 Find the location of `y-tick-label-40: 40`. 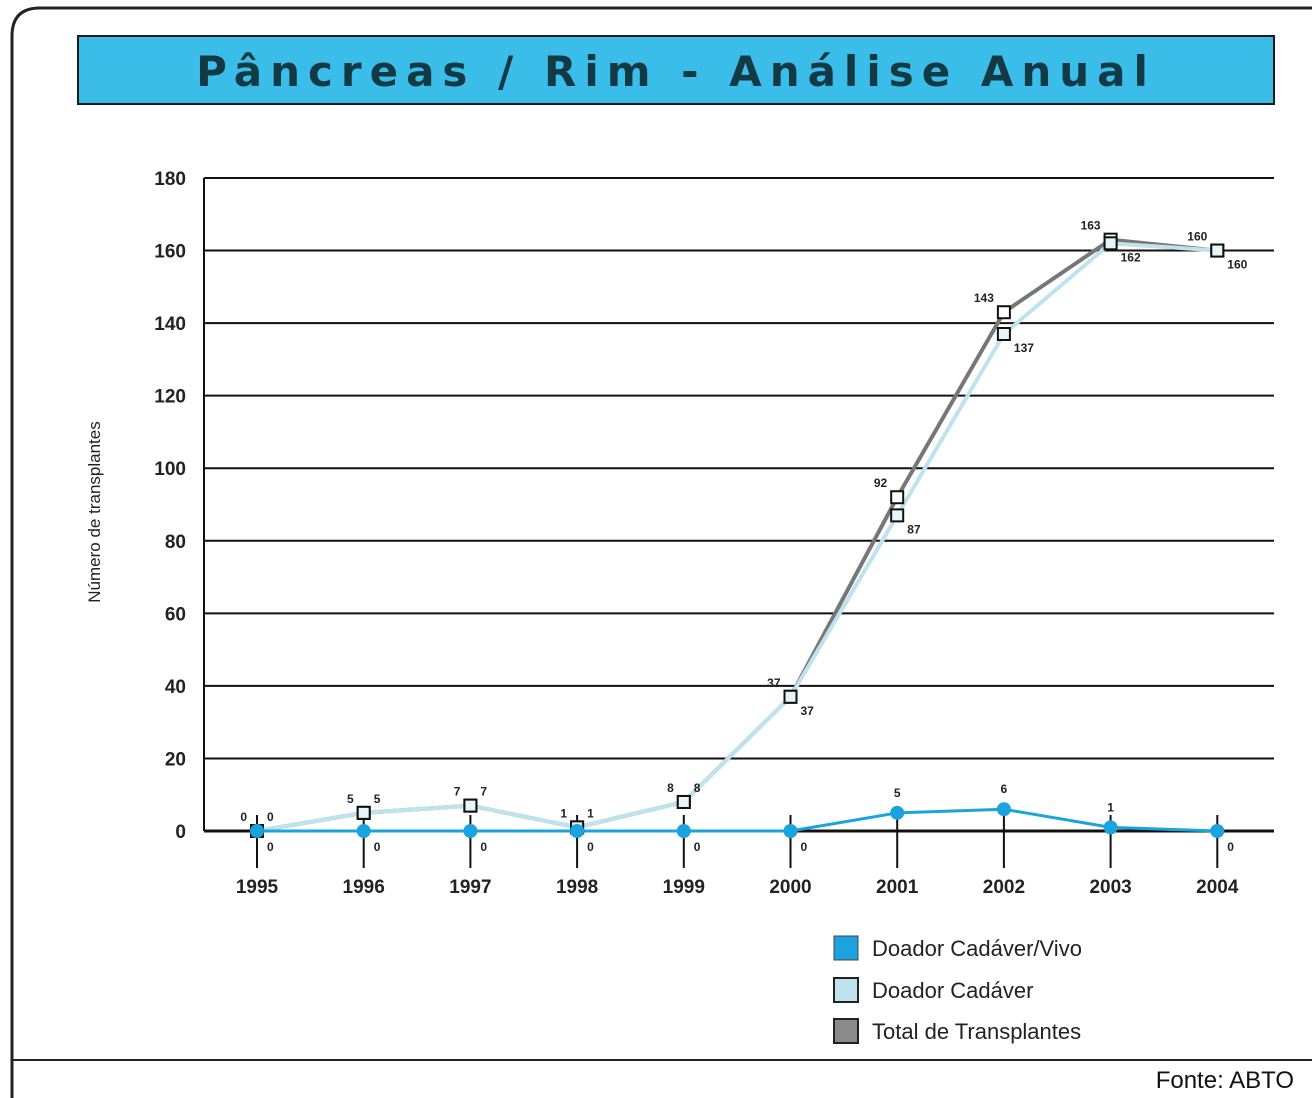

y-tick-label-40: 40 is located at coordinates (175, 687).